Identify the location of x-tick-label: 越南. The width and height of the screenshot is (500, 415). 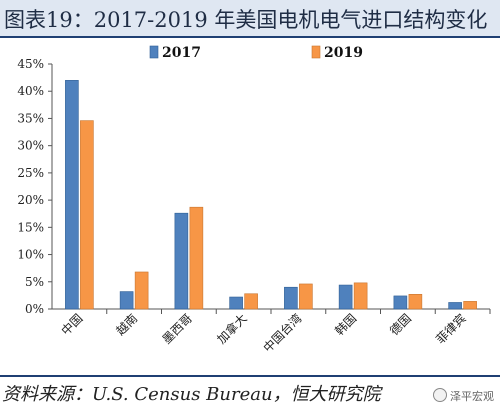
(127, 325).